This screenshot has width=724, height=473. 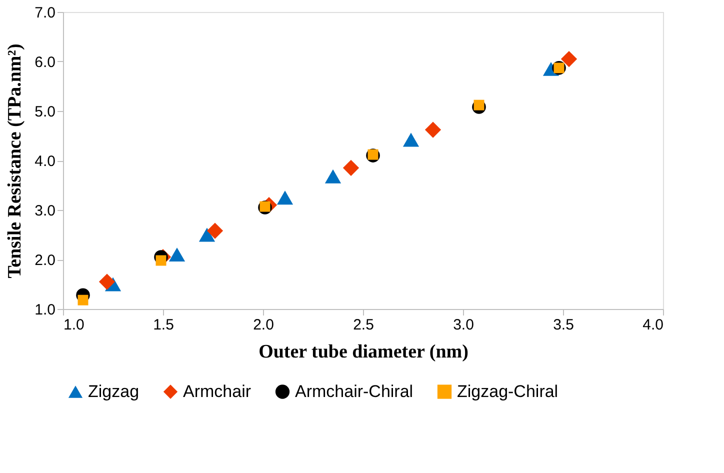 I want to click on y-axis-title: Tensile Resistance (TPa.nm²), so click(x=15, y=161).